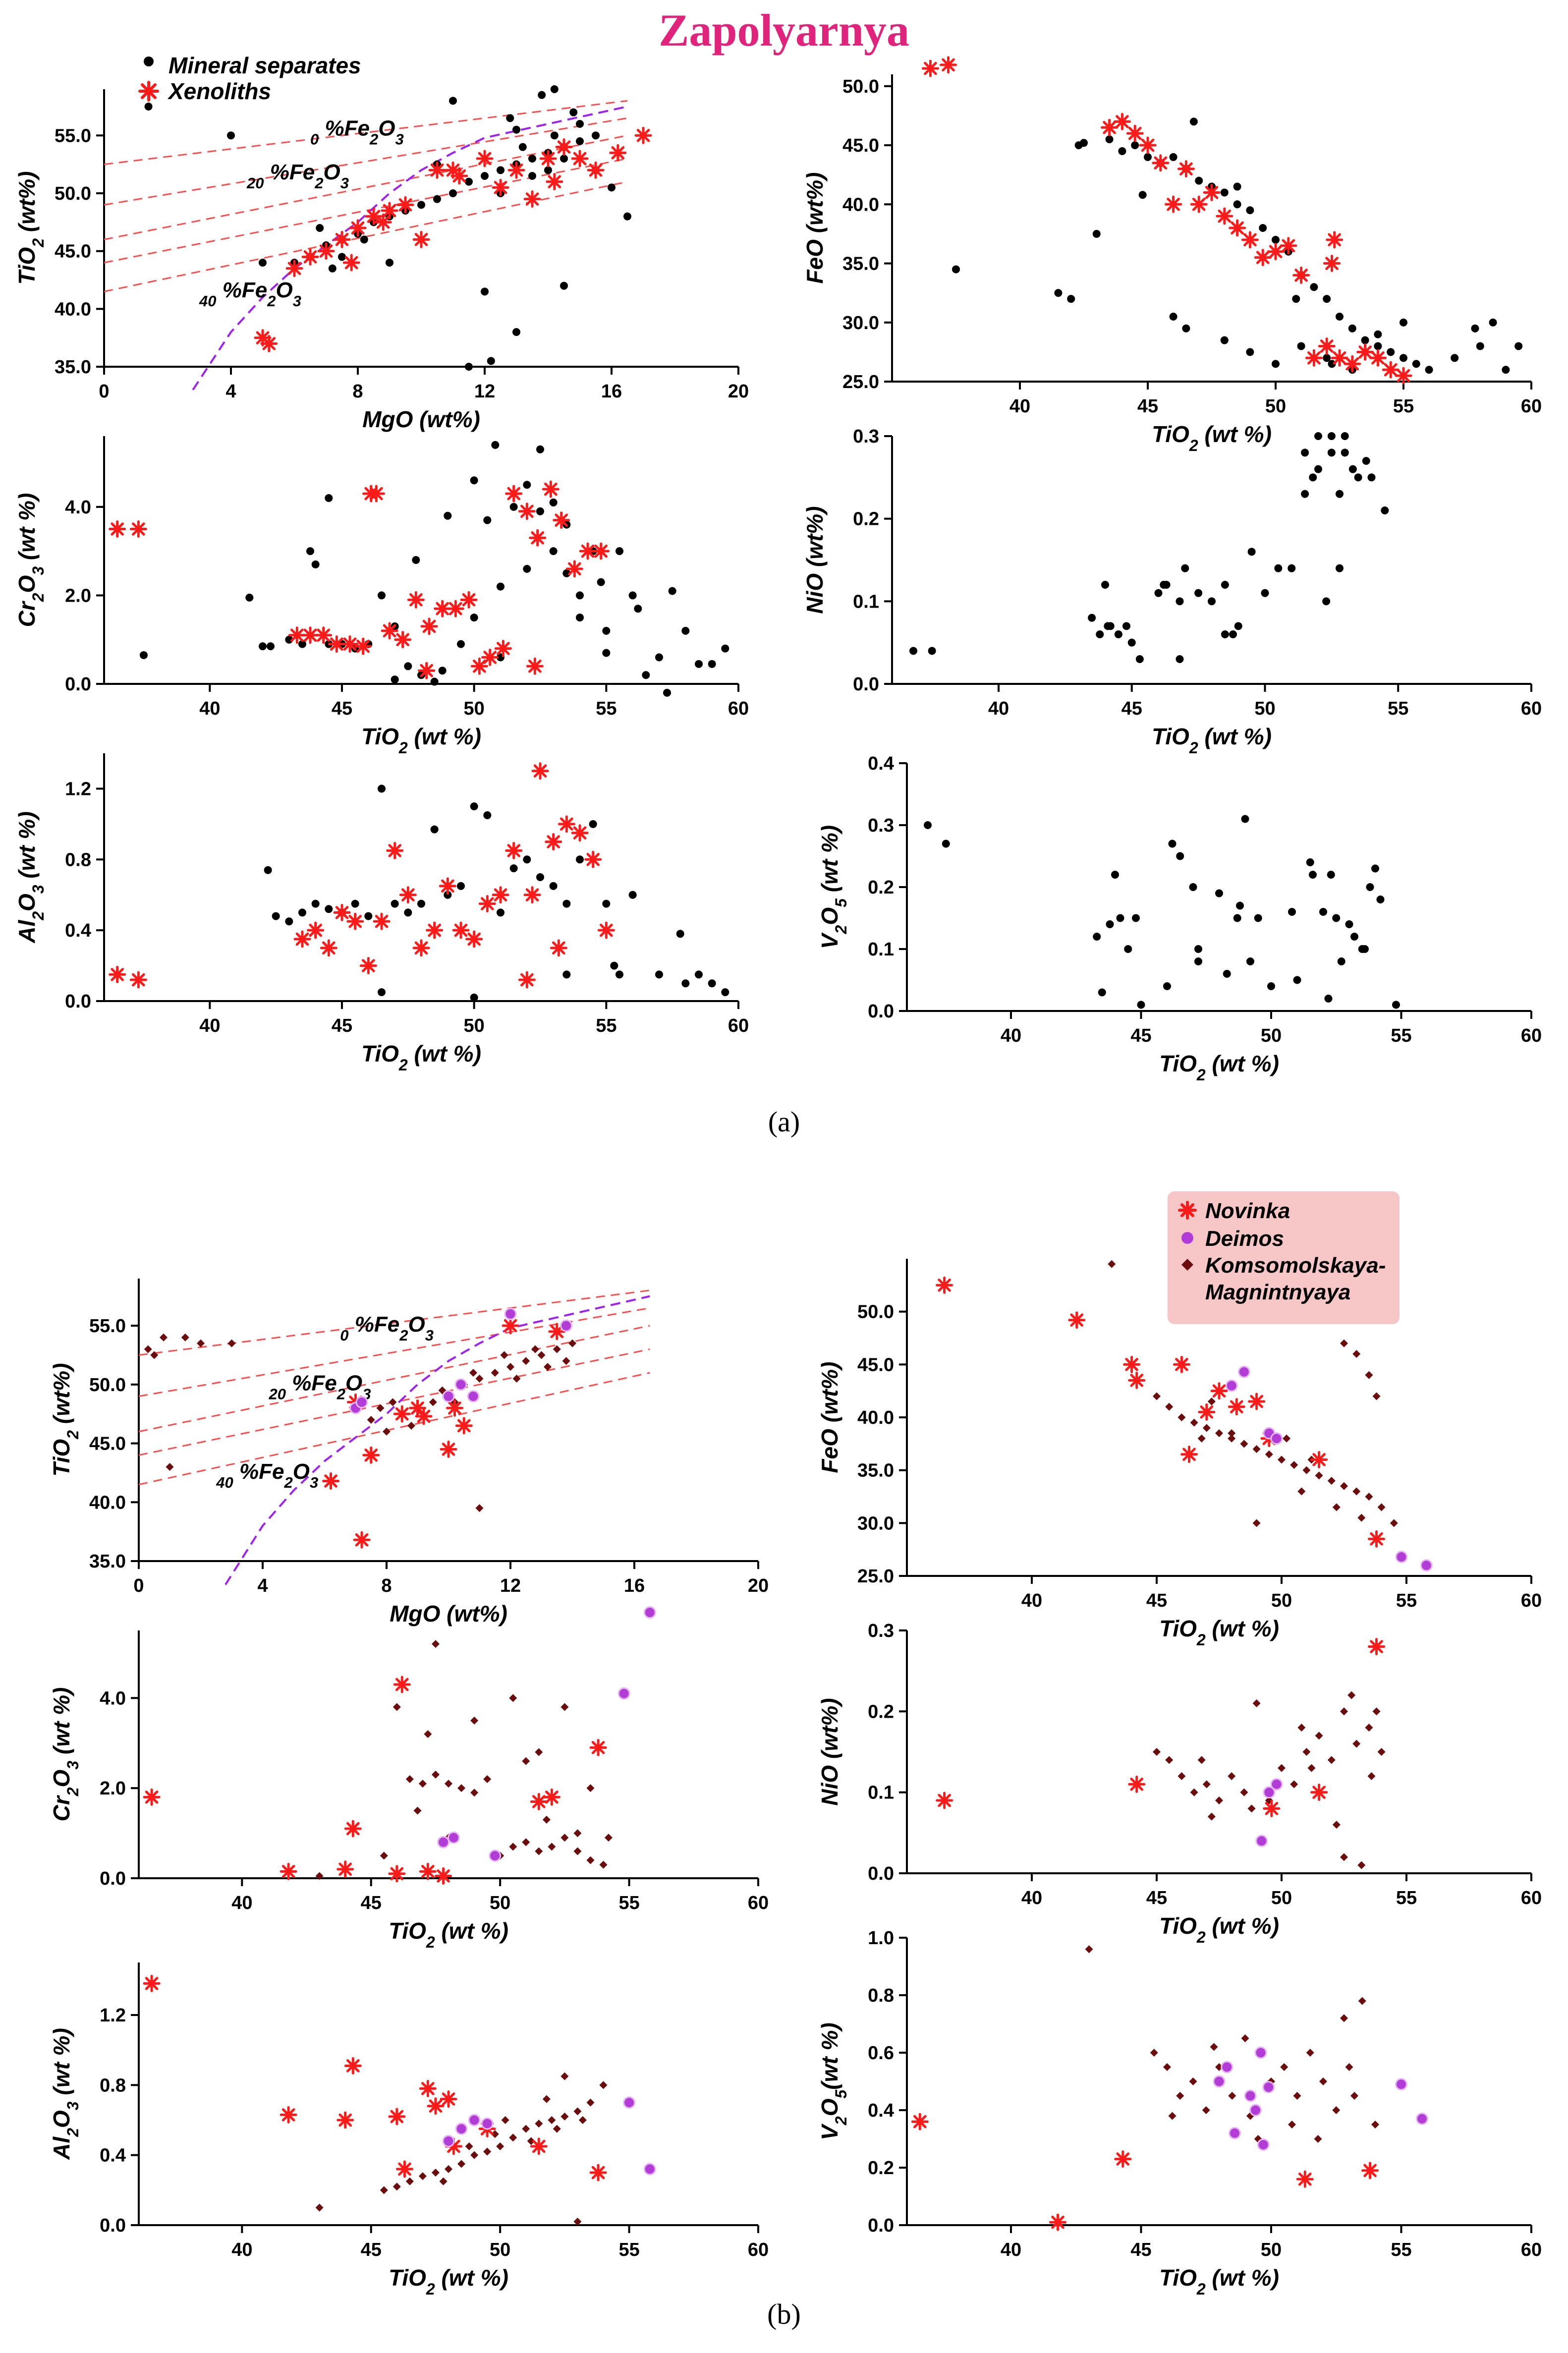 Image resolution: width=1568 pixels, height=2353 pixels. I want to click on chart-a4-y-tick-label: 0.1, so click(866, 601).